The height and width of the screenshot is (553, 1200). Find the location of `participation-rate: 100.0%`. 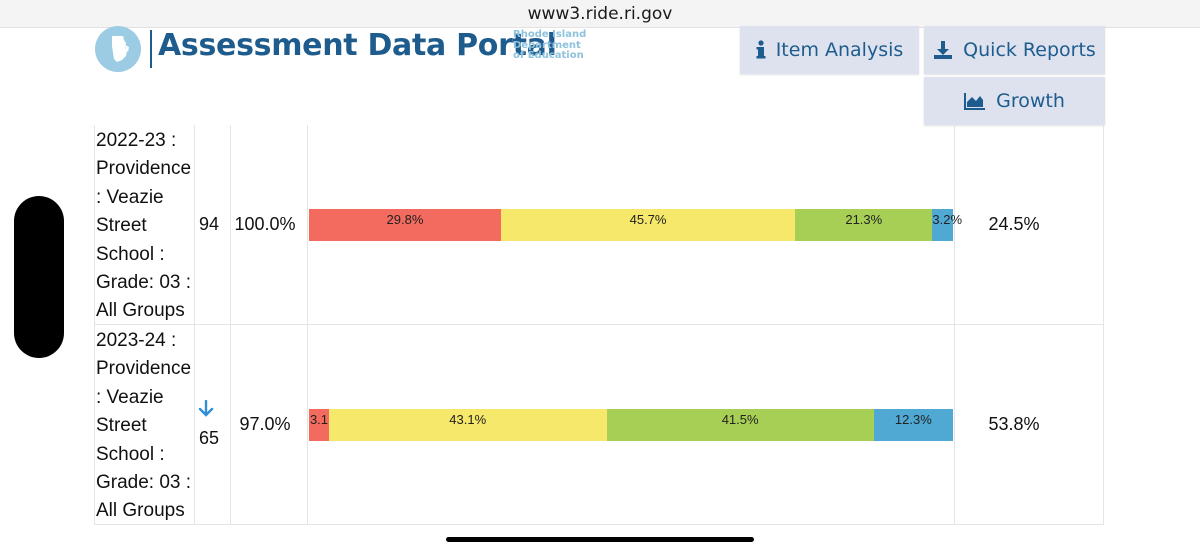

participation-rate: 100.0% is located at coordinates (265, 224).